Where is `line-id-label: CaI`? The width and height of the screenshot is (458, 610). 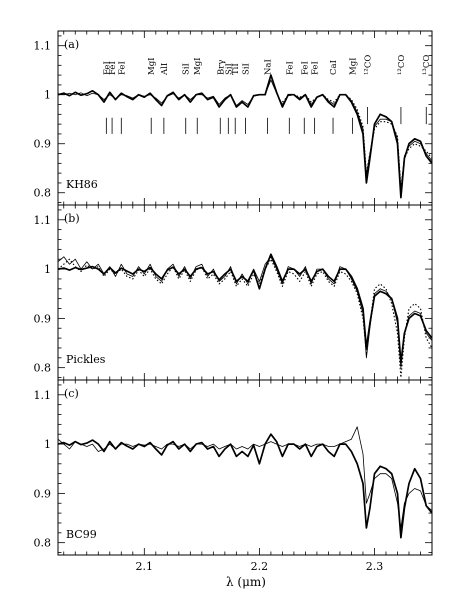
line-id-label: CaI is located at coordinates (334, 67).